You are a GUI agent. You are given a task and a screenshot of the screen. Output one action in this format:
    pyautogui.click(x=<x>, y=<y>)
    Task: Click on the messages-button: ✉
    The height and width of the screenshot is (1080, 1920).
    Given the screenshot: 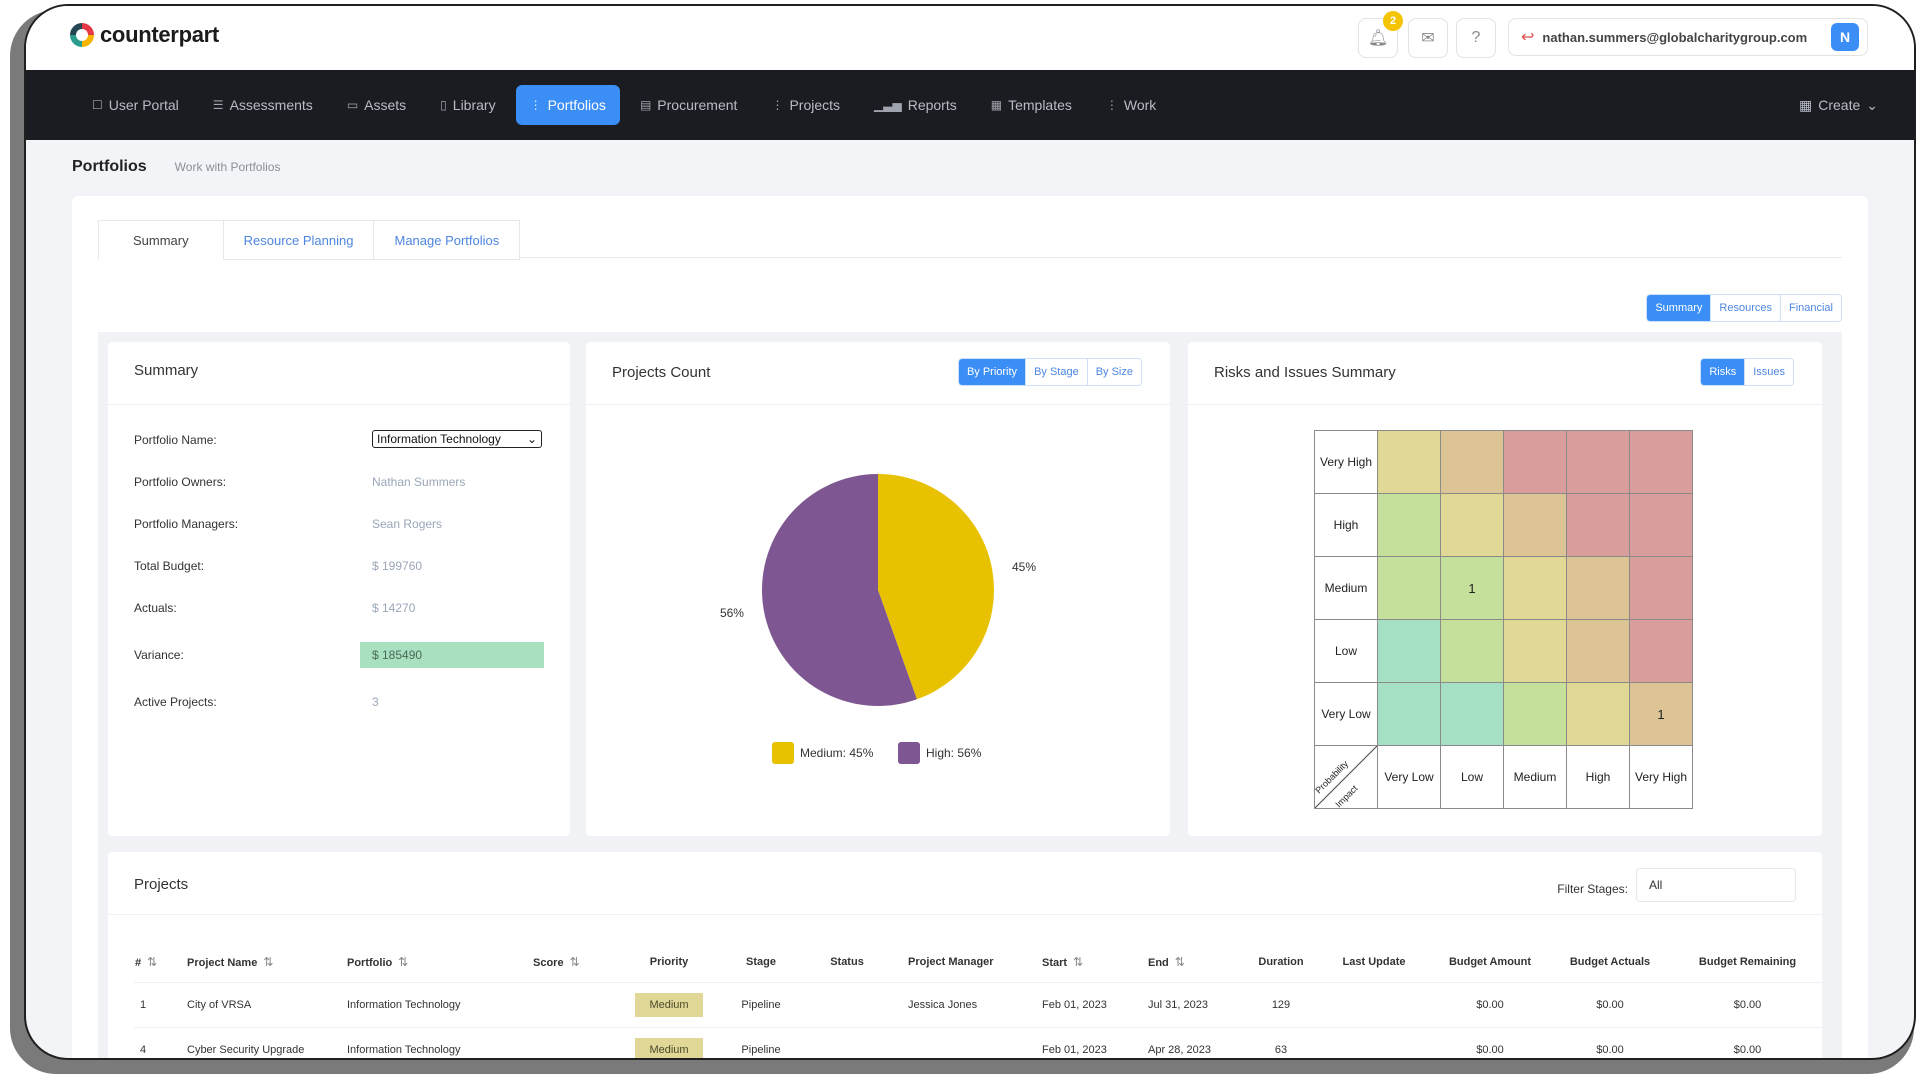 What is the action you would take?
    pyautogui.click(x=1428, y=38)
    